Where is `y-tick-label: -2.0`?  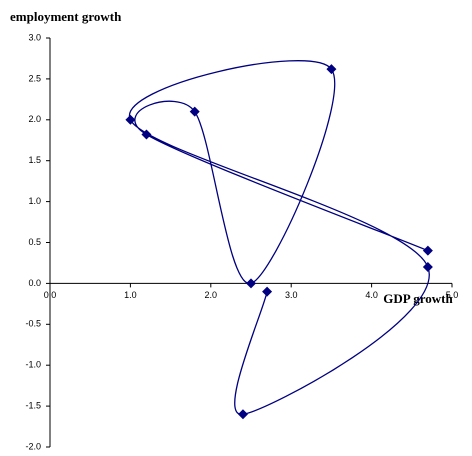 y-tick-label: -2.0 is located at coordinates (33, 446).